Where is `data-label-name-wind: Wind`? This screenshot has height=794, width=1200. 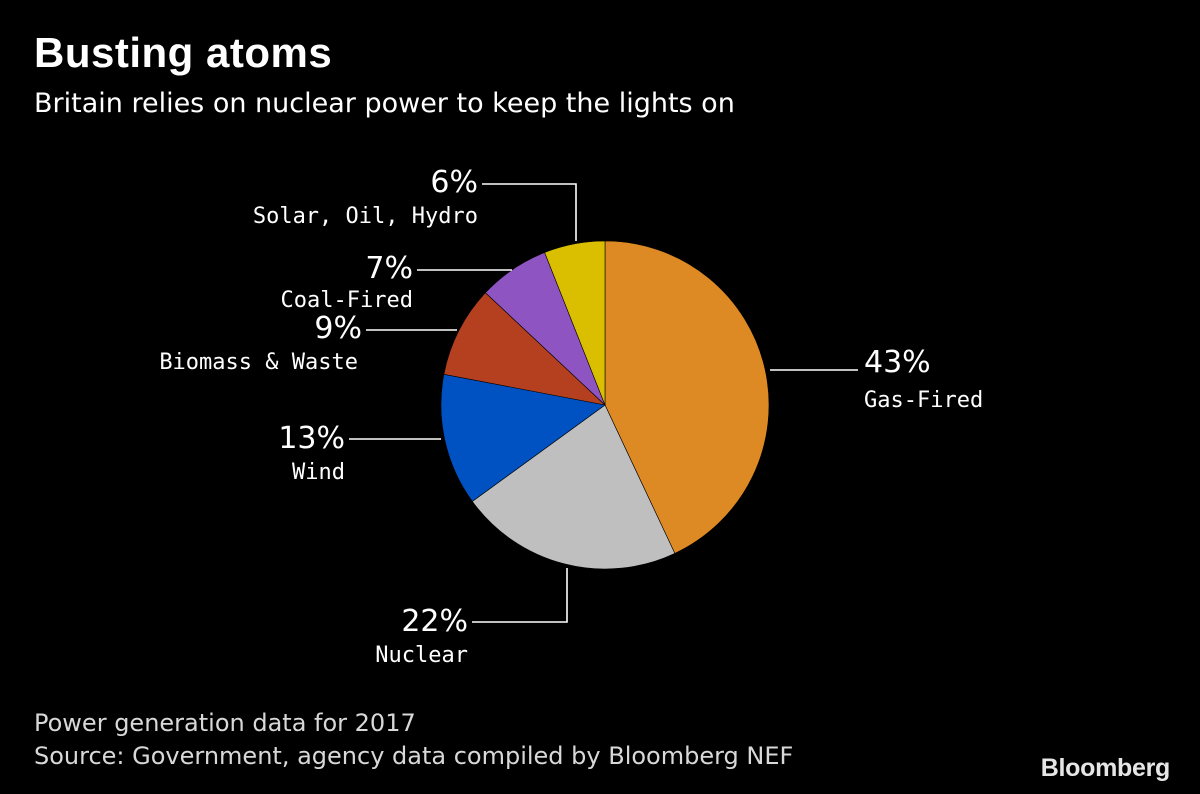 data-label-name-wind: Wind is located at coordinates (318, 472).